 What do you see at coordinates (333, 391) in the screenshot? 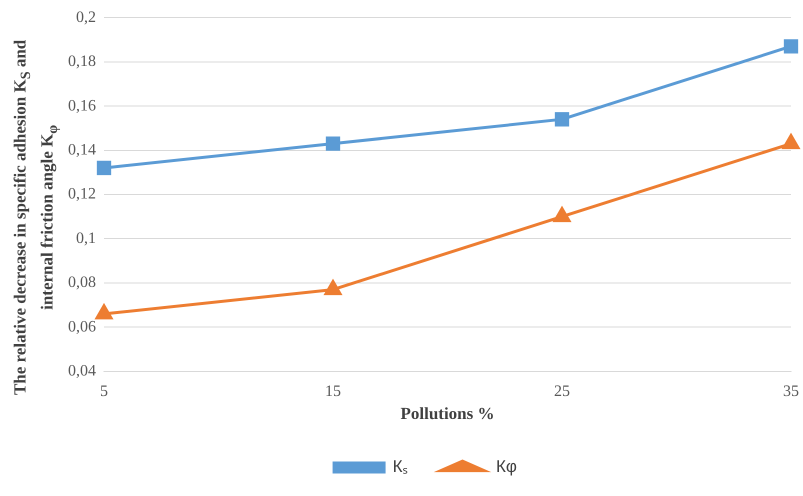
I see `x-tick-label: 15` at bounding box center [333, 391].